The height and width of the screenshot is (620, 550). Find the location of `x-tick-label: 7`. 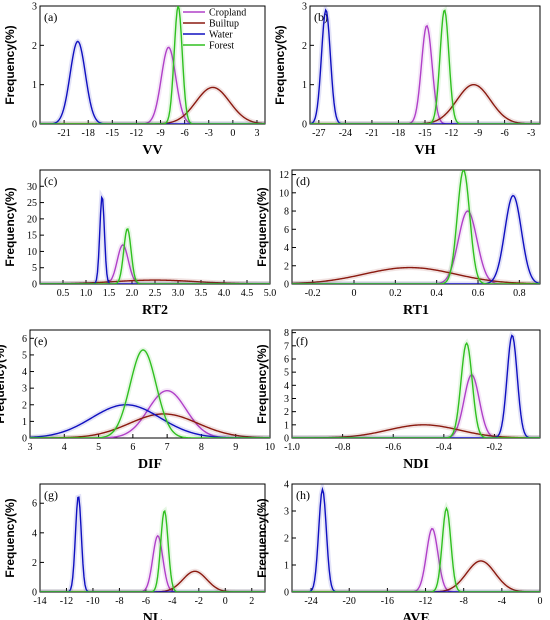

x-tick-label: 7 is located at coordinates (167, 447).